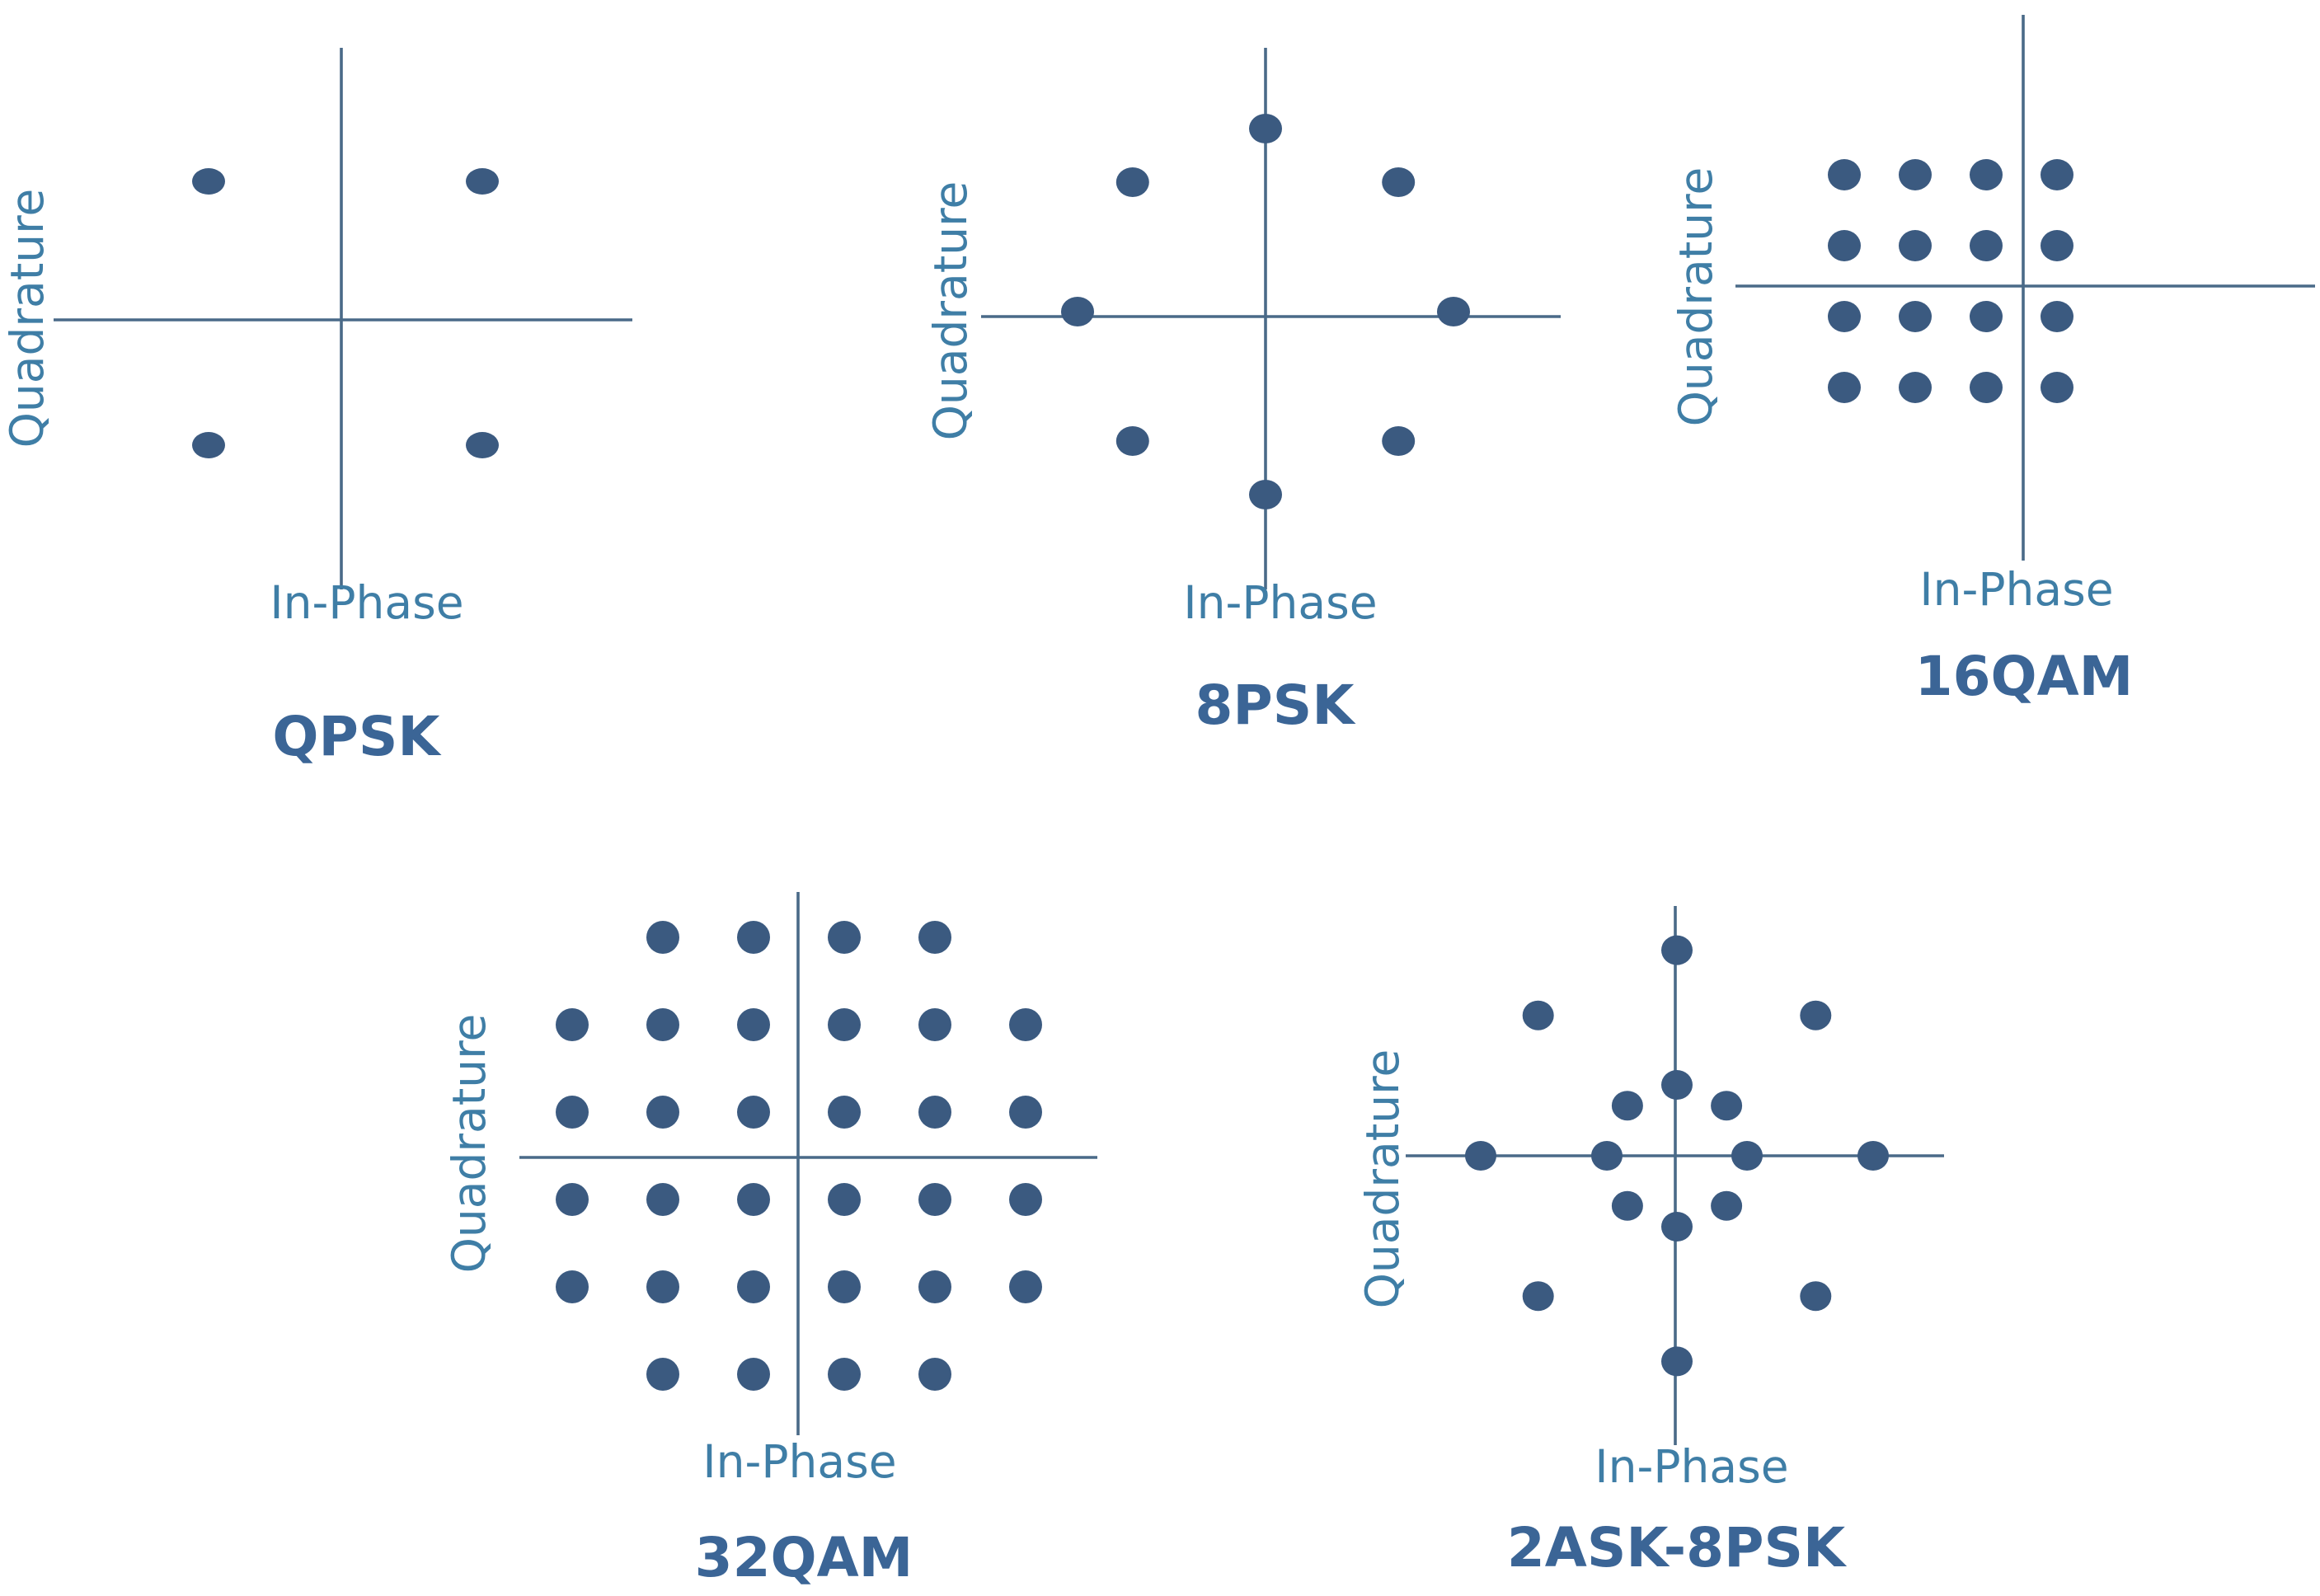 The image size is (2320, 1596). I want to click on diagram-32qam: In-Phase Quadrature 32QAM, so click(770, 1240).